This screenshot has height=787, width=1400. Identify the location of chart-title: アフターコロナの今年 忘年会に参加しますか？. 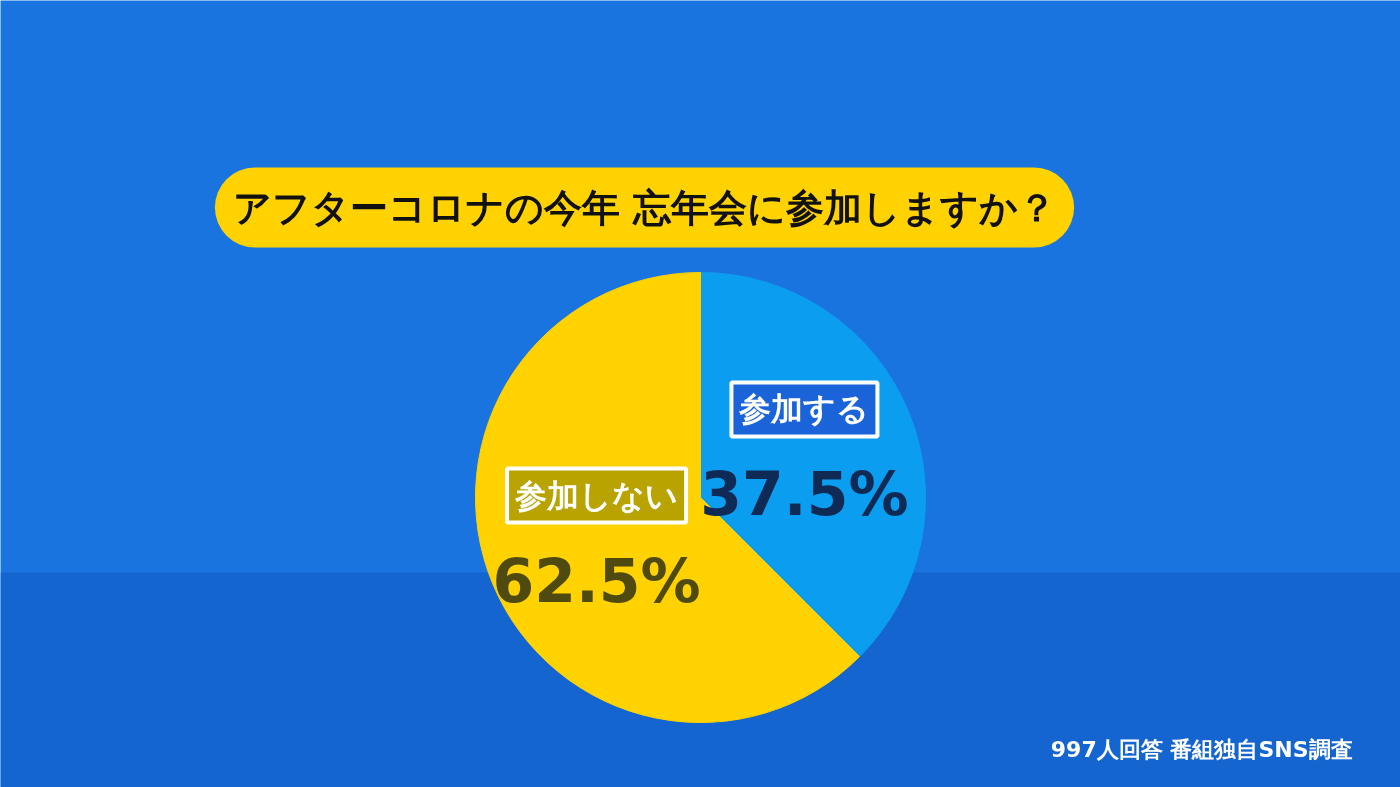
(644, 207).